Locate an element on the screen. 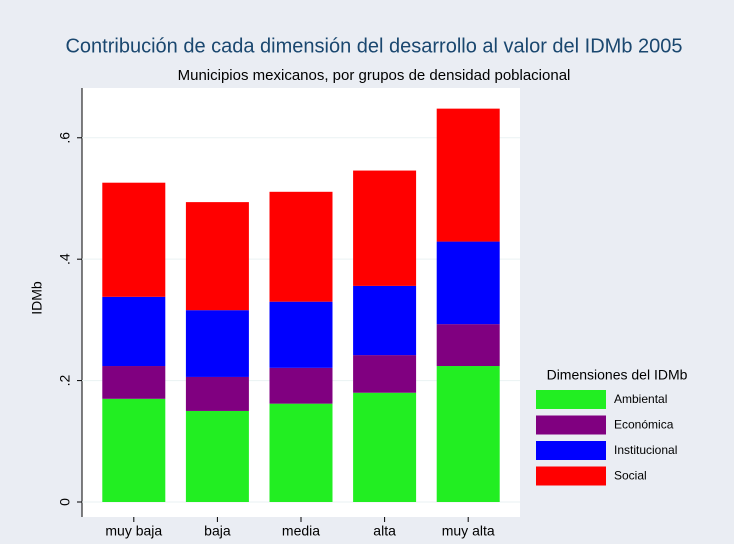 This screenshot has width=734, height=544. legend-label: Social is located at coordinates (630, 476).